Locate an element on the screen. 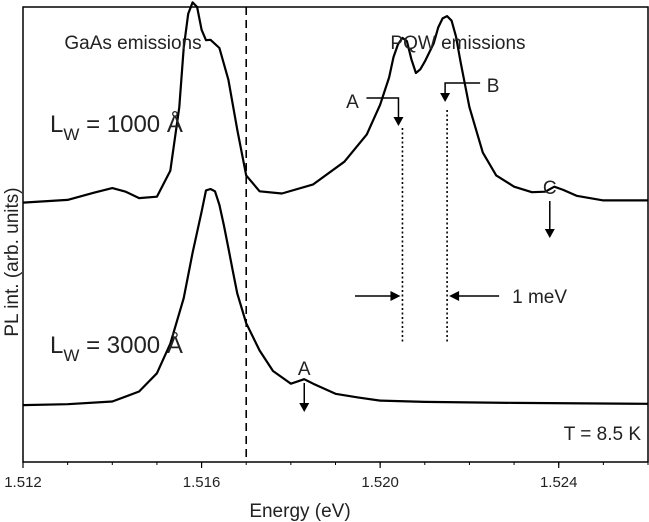 This screenshot has height=522, width=649. peak-label-b: B is located at coordinates (493, 86).